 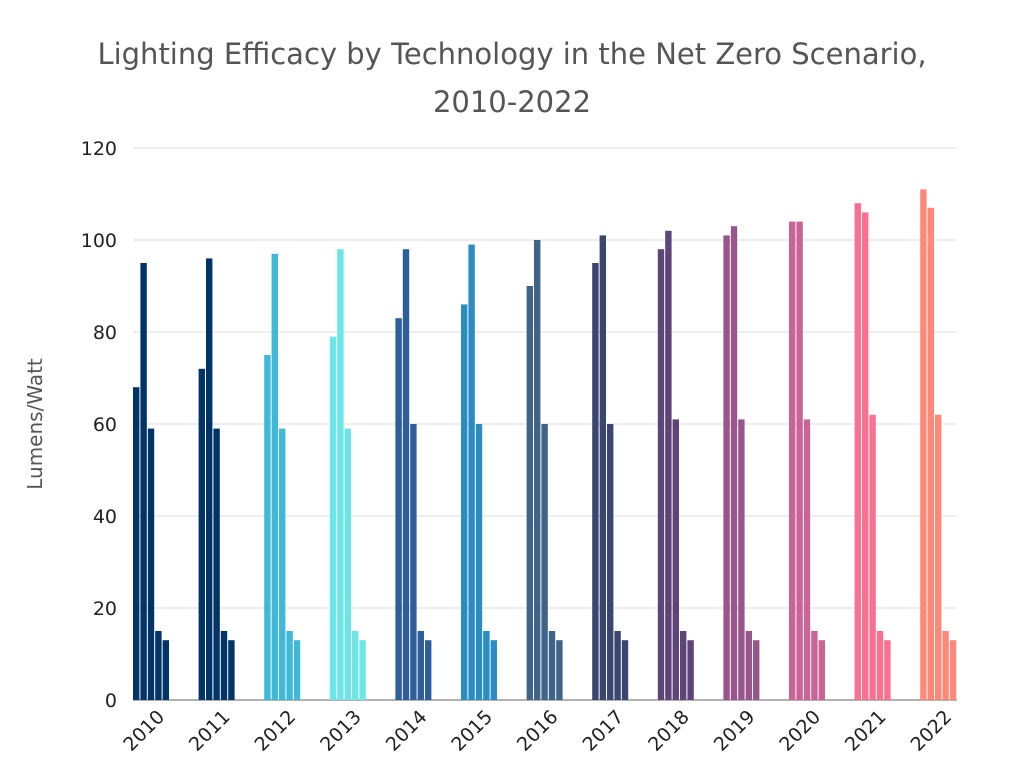 I want to click on x-tick-label: 2019, so click(x=735, y=731).